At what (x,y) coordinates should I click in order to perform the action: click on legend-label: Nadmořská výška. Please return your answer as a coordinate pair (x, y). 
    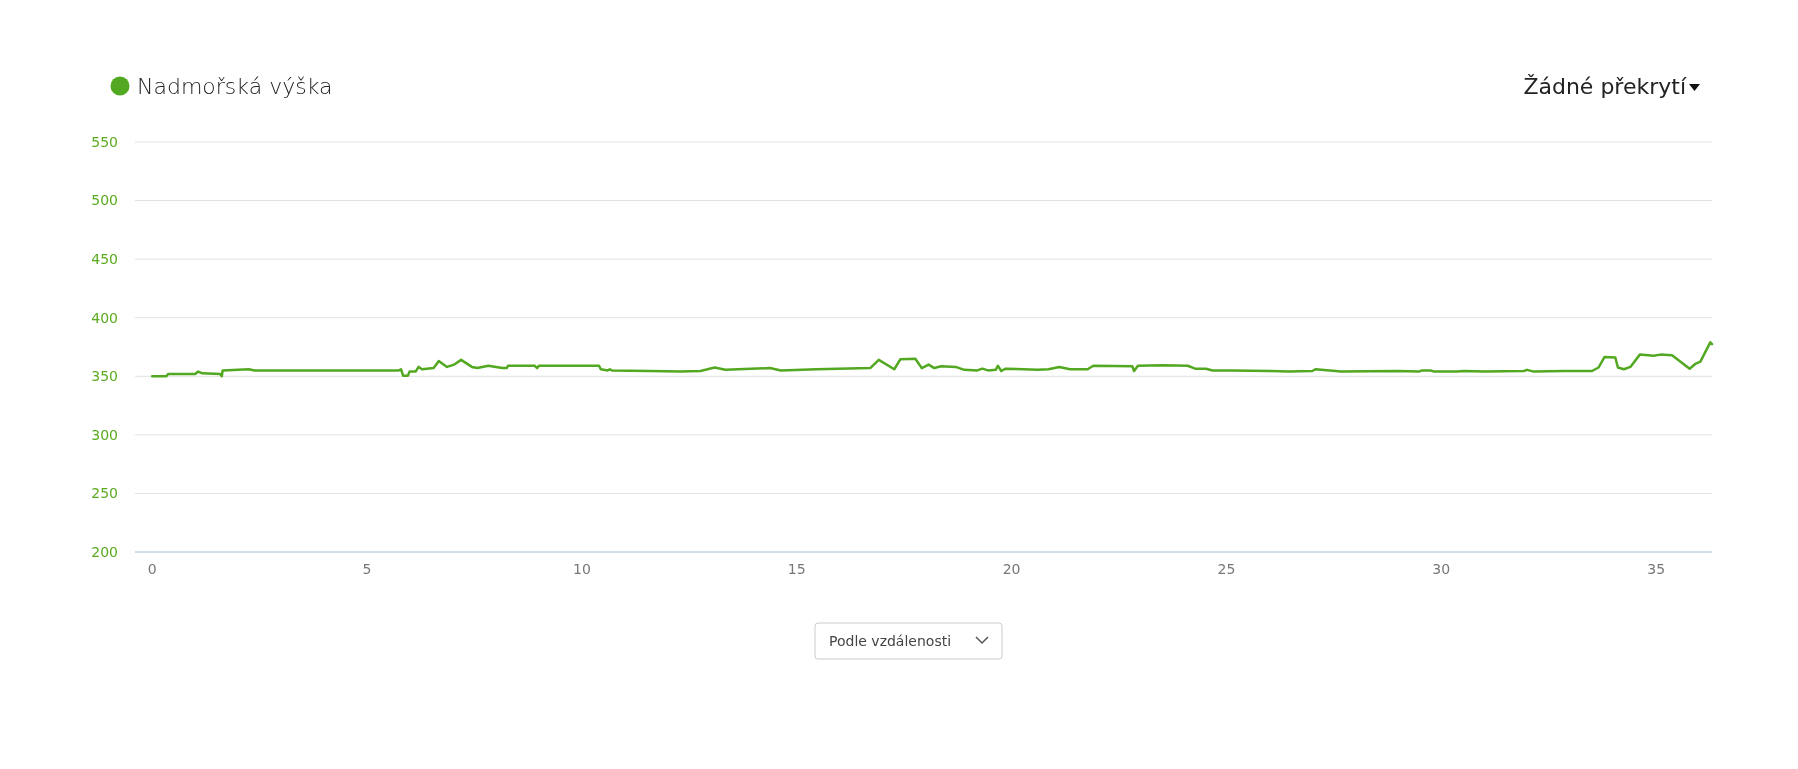
    Looking at the image, I should click on (235, 86).